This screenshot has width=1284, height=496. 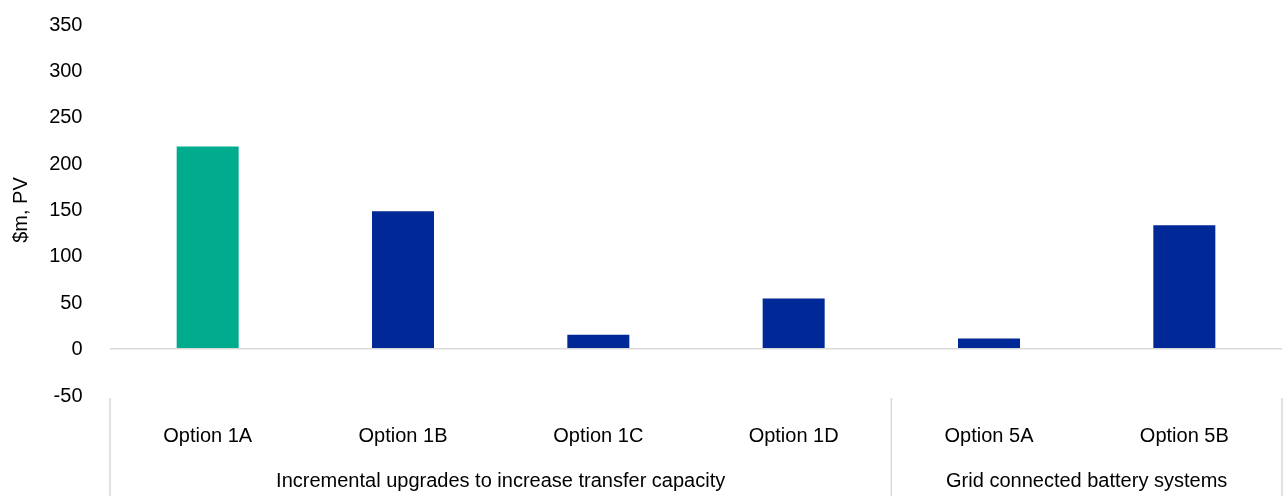 What do you see at coordinates (66, 23) in the screenshot?
I see `y-tick-label: 350` at bounding box center [66, 23].